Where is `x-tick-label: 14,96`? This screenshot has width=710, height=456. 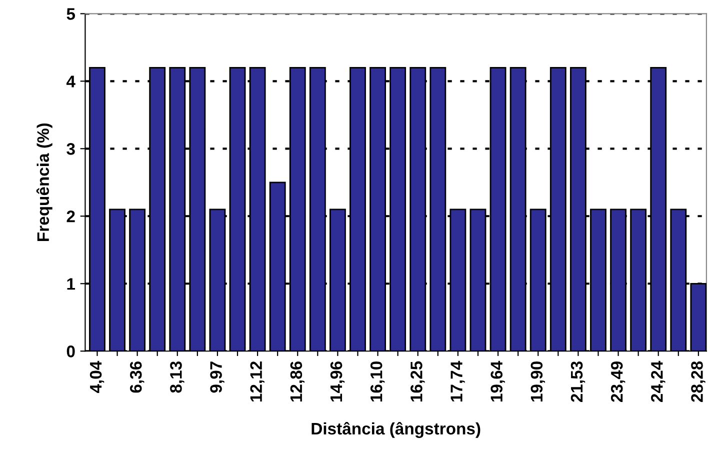
x-tick-label: 14,96 is located at coordinates (337, 381).